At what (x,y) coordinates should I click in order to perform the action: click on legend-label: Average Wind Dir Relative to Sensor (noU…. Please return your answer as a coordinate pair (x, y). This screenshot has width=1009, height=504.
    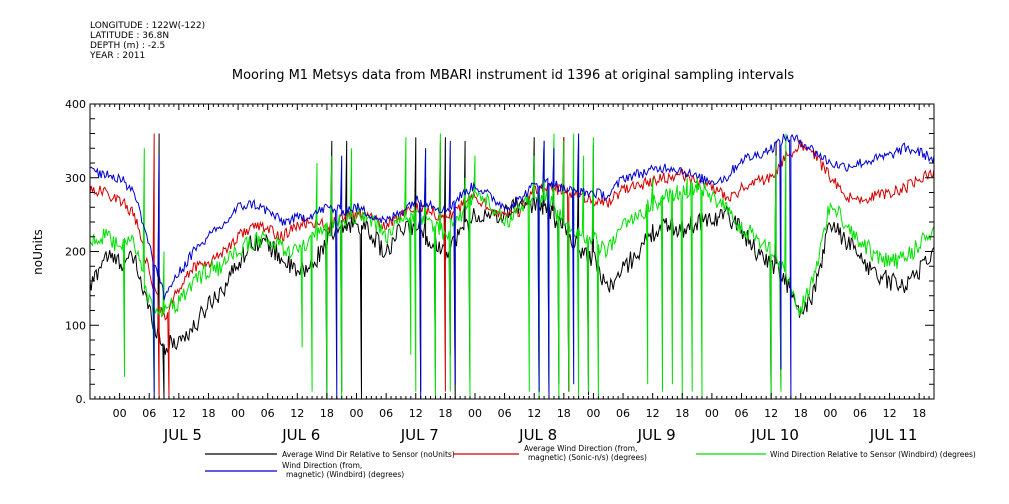
    Looking at the image, I should click on (368, 454).